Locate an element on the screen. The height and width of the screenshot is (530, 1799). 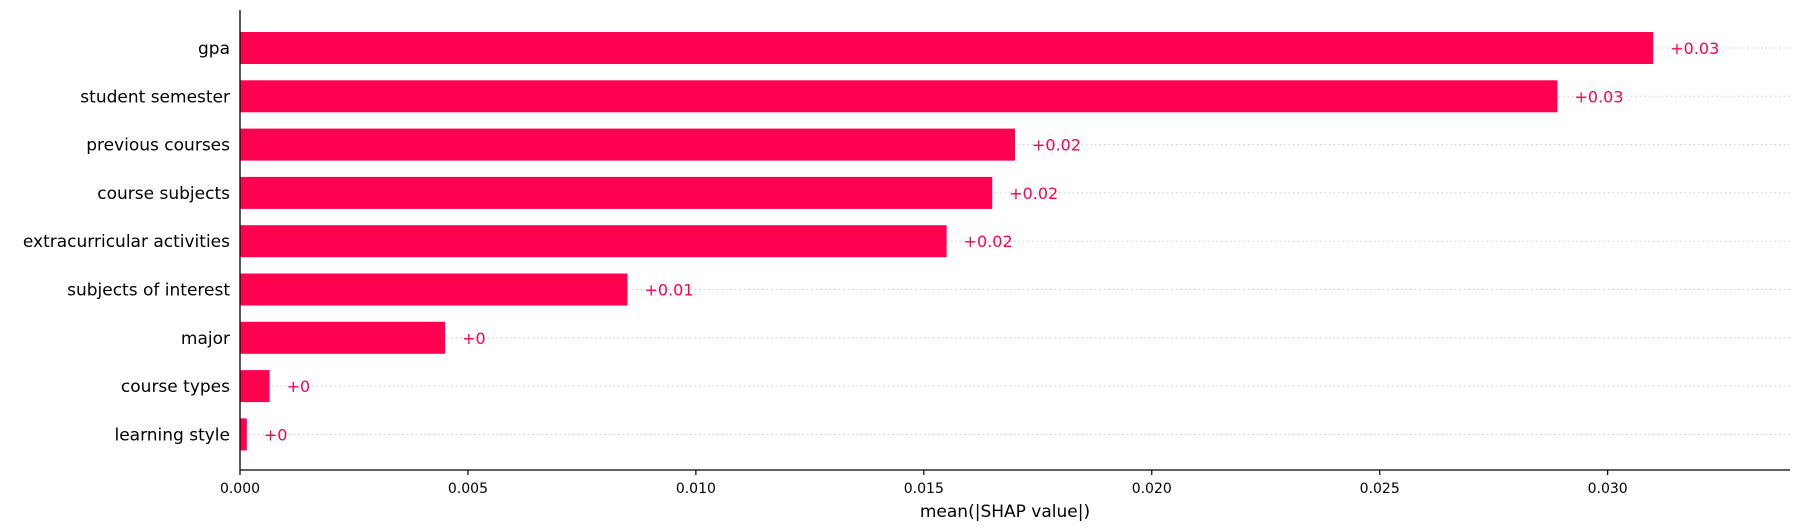
value-label: +0.01 is located at coordinates (669, 290).